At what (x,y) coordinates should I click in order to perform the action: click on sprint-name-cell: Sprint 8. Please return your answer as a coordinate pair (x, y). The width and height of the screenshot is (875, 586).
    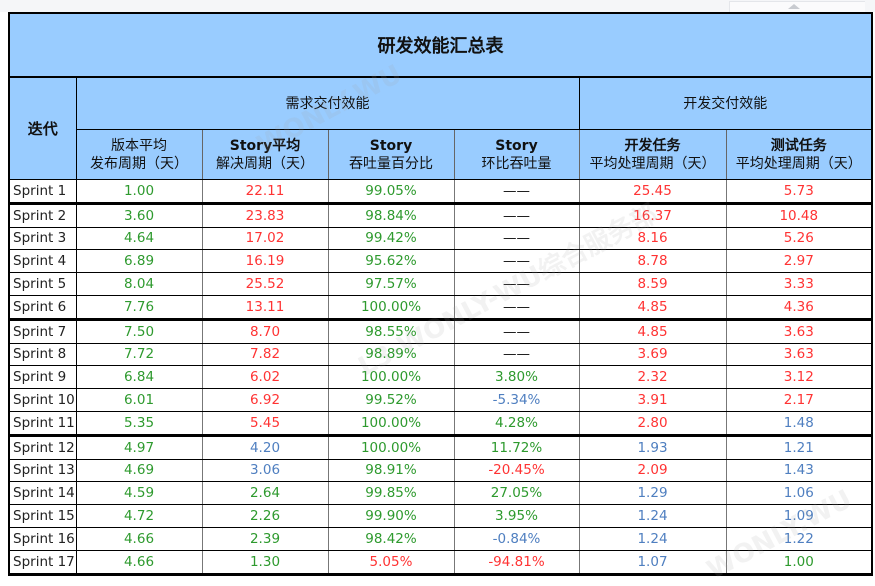
    Looking at the image, I should click on (42, 354).